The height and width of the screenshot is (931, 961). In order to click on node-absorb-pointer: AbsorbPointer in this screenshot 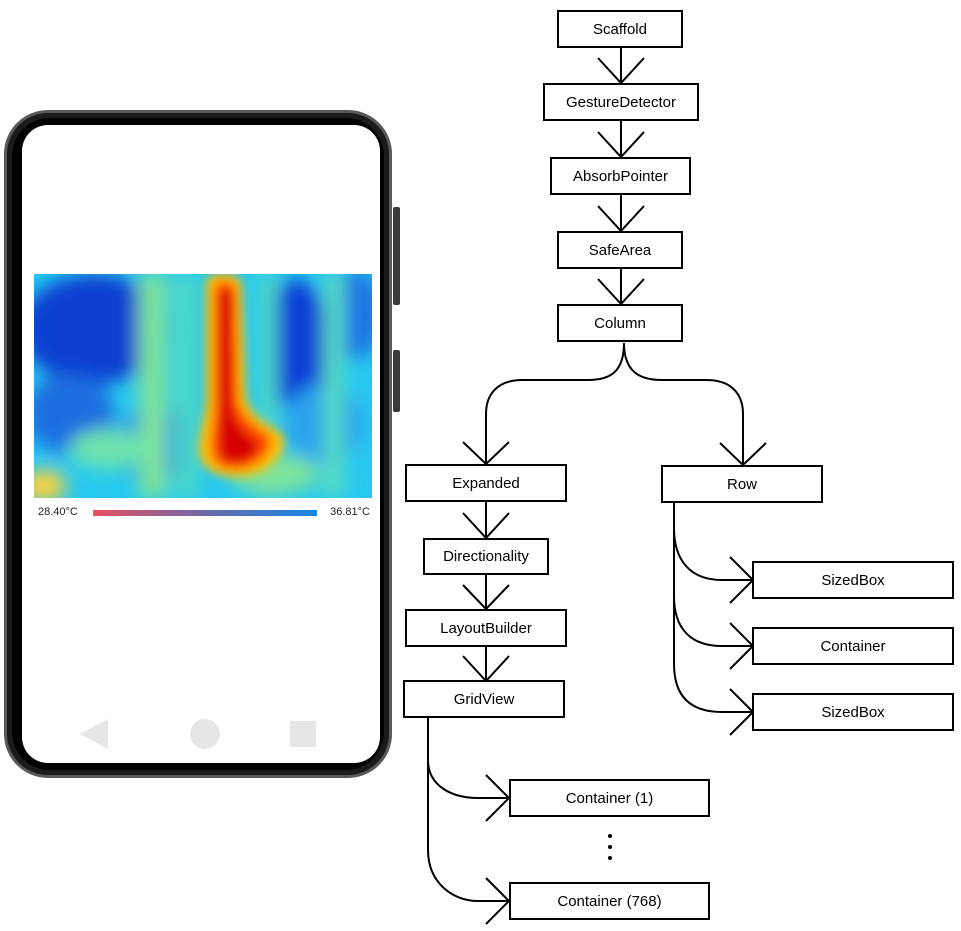, I will do `click(620, 176)`.